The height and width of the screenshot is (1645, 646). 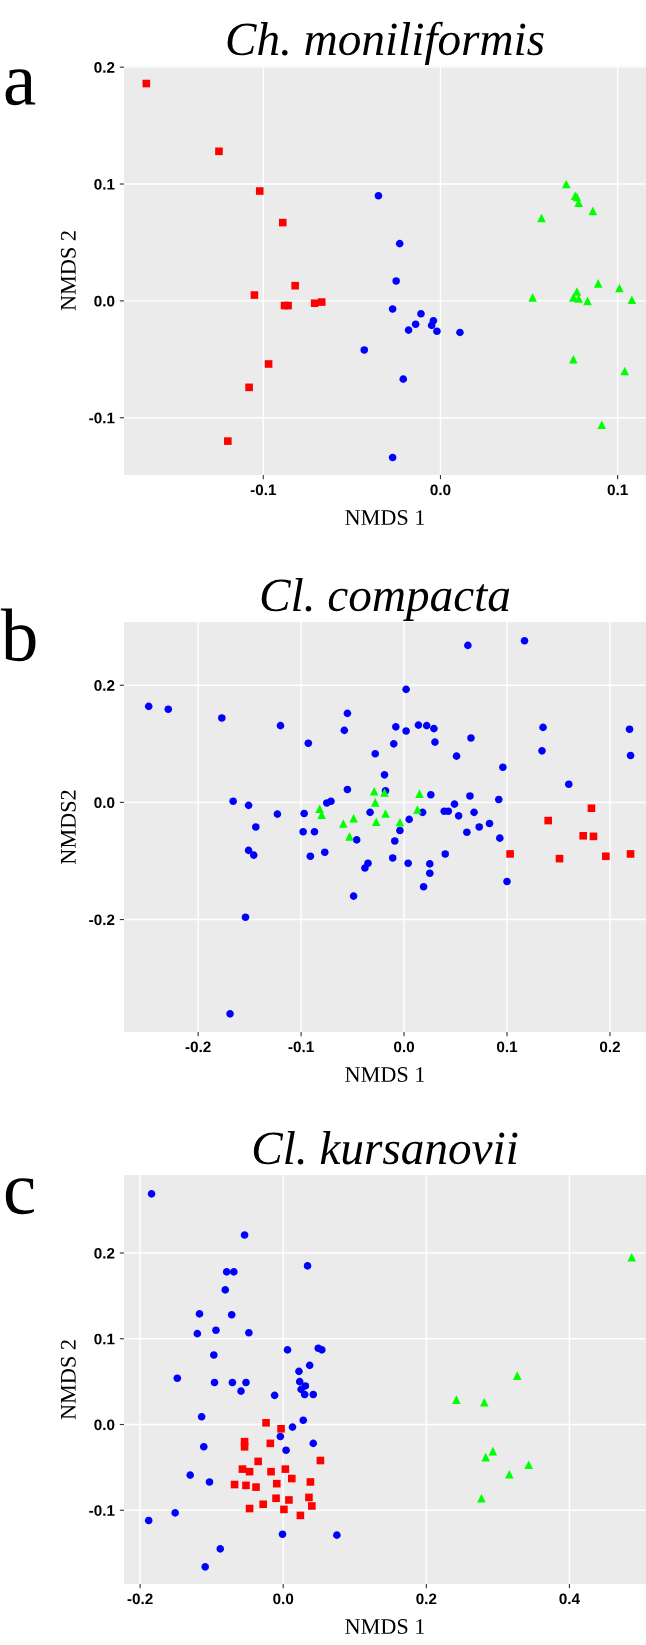 What do you see at coordinates (19, 1196) in the screenshot?
I see `text: c` at bounding box center [19, 1196].